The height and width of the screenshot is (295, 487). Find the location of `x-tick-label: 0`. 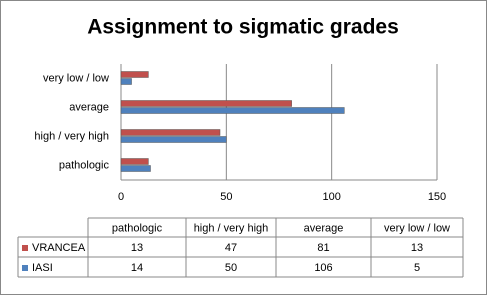

x-tick-label: 0 is located at coordinates (121, 197).